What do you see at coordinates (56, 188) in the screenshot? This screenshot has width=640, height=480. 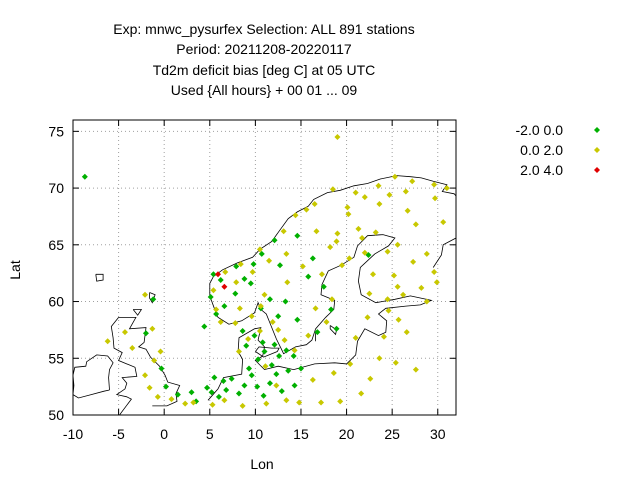 I see `y-tick-label: 70` at bounding box center [56, 188].